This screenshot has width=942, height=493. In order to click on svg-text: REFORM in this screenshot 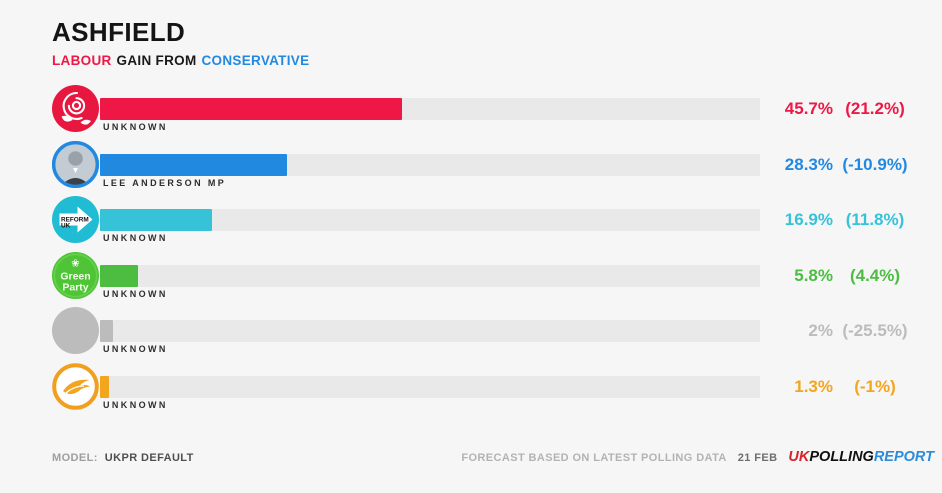, I will do `click(75, 220)`.